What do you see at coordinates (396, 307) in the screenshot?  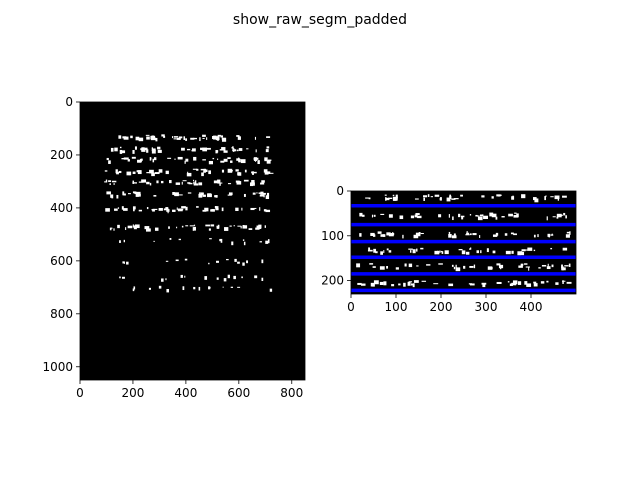 I see `right-x-tick-label: 100` at bounding box center [396, 307].